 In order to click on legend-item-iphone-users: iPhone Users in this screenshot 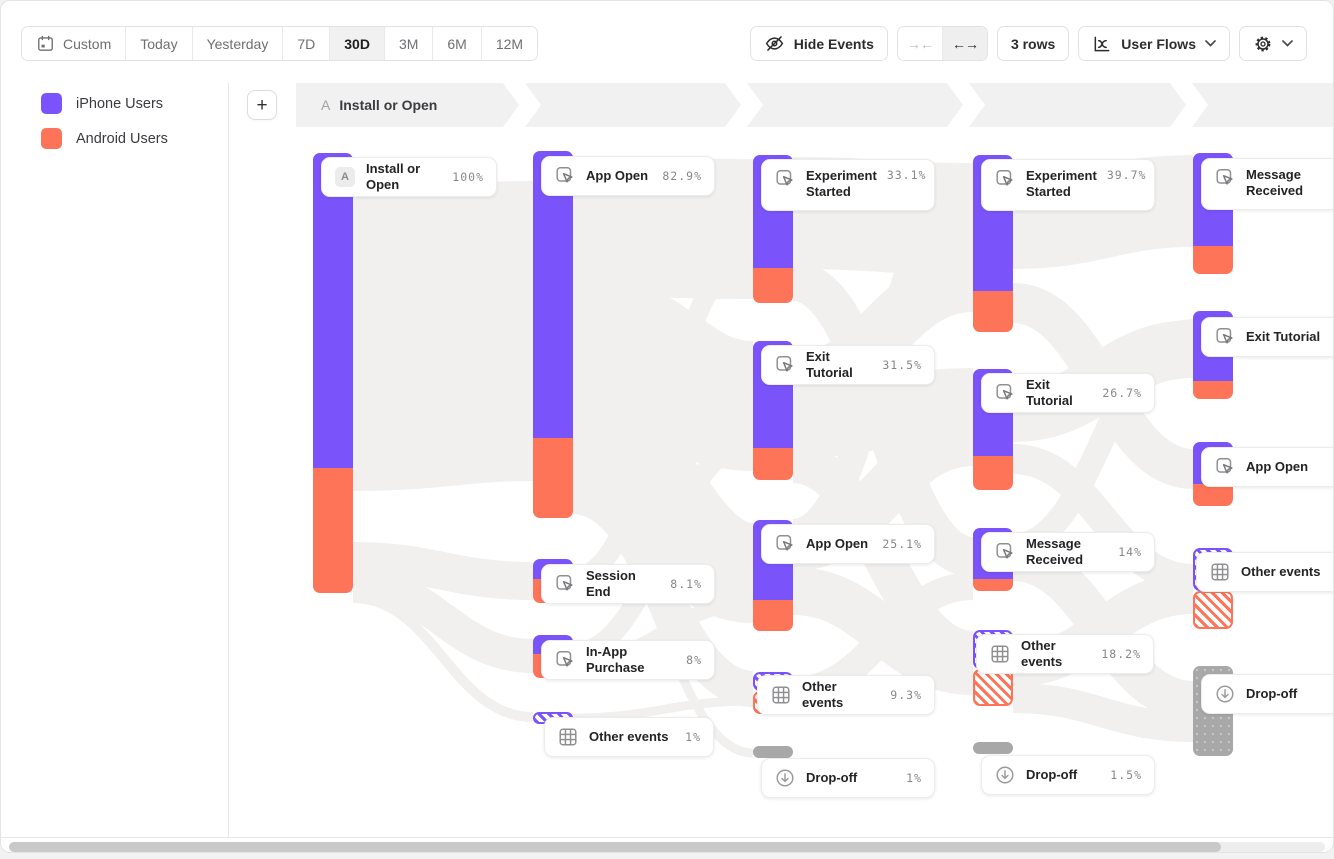, I will do `click(104, 103)`.